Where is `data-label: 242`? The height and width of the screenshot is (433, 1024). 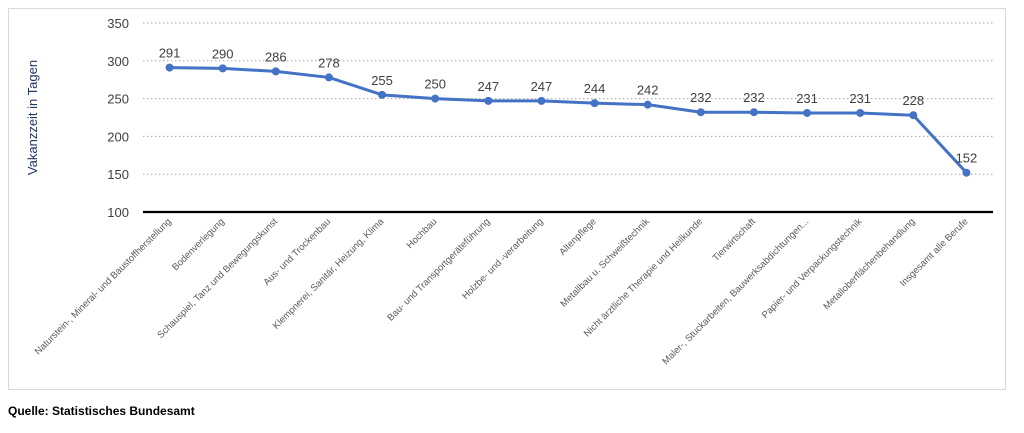
data-label: 242 is located at coordinates (648, 90).